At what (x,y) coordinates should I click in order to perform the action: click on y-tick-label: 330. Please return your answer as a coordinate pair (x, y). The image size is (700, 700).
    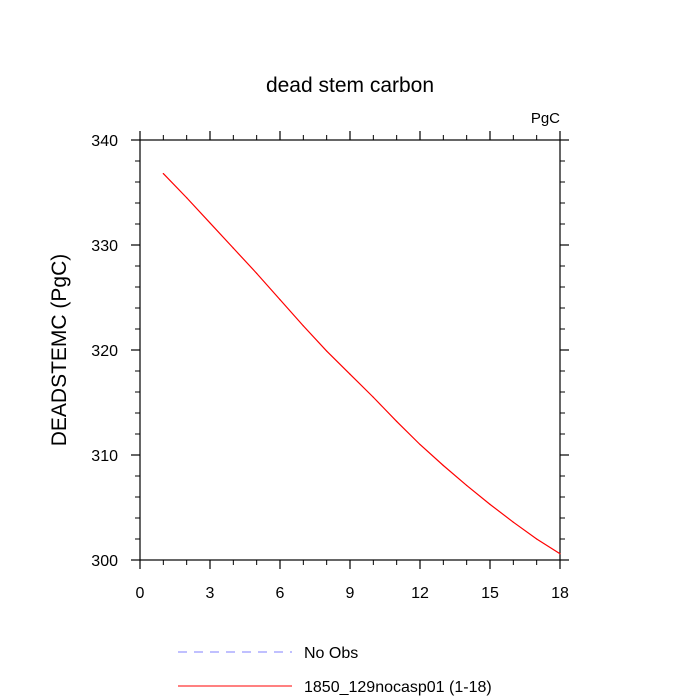
    Looking at the image, I should click on (104, 246).